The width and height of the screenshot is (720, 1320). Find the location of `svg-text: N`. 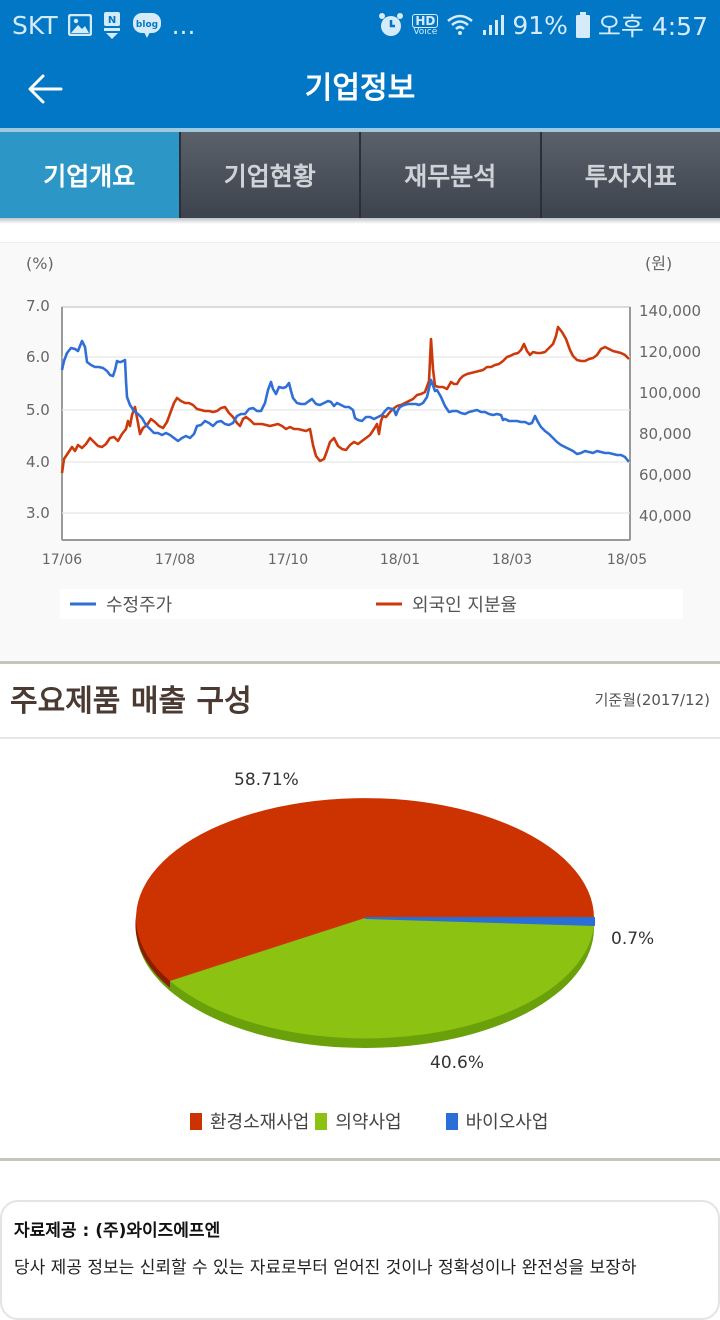

svg-text: N is located at coordinates (111, 20).